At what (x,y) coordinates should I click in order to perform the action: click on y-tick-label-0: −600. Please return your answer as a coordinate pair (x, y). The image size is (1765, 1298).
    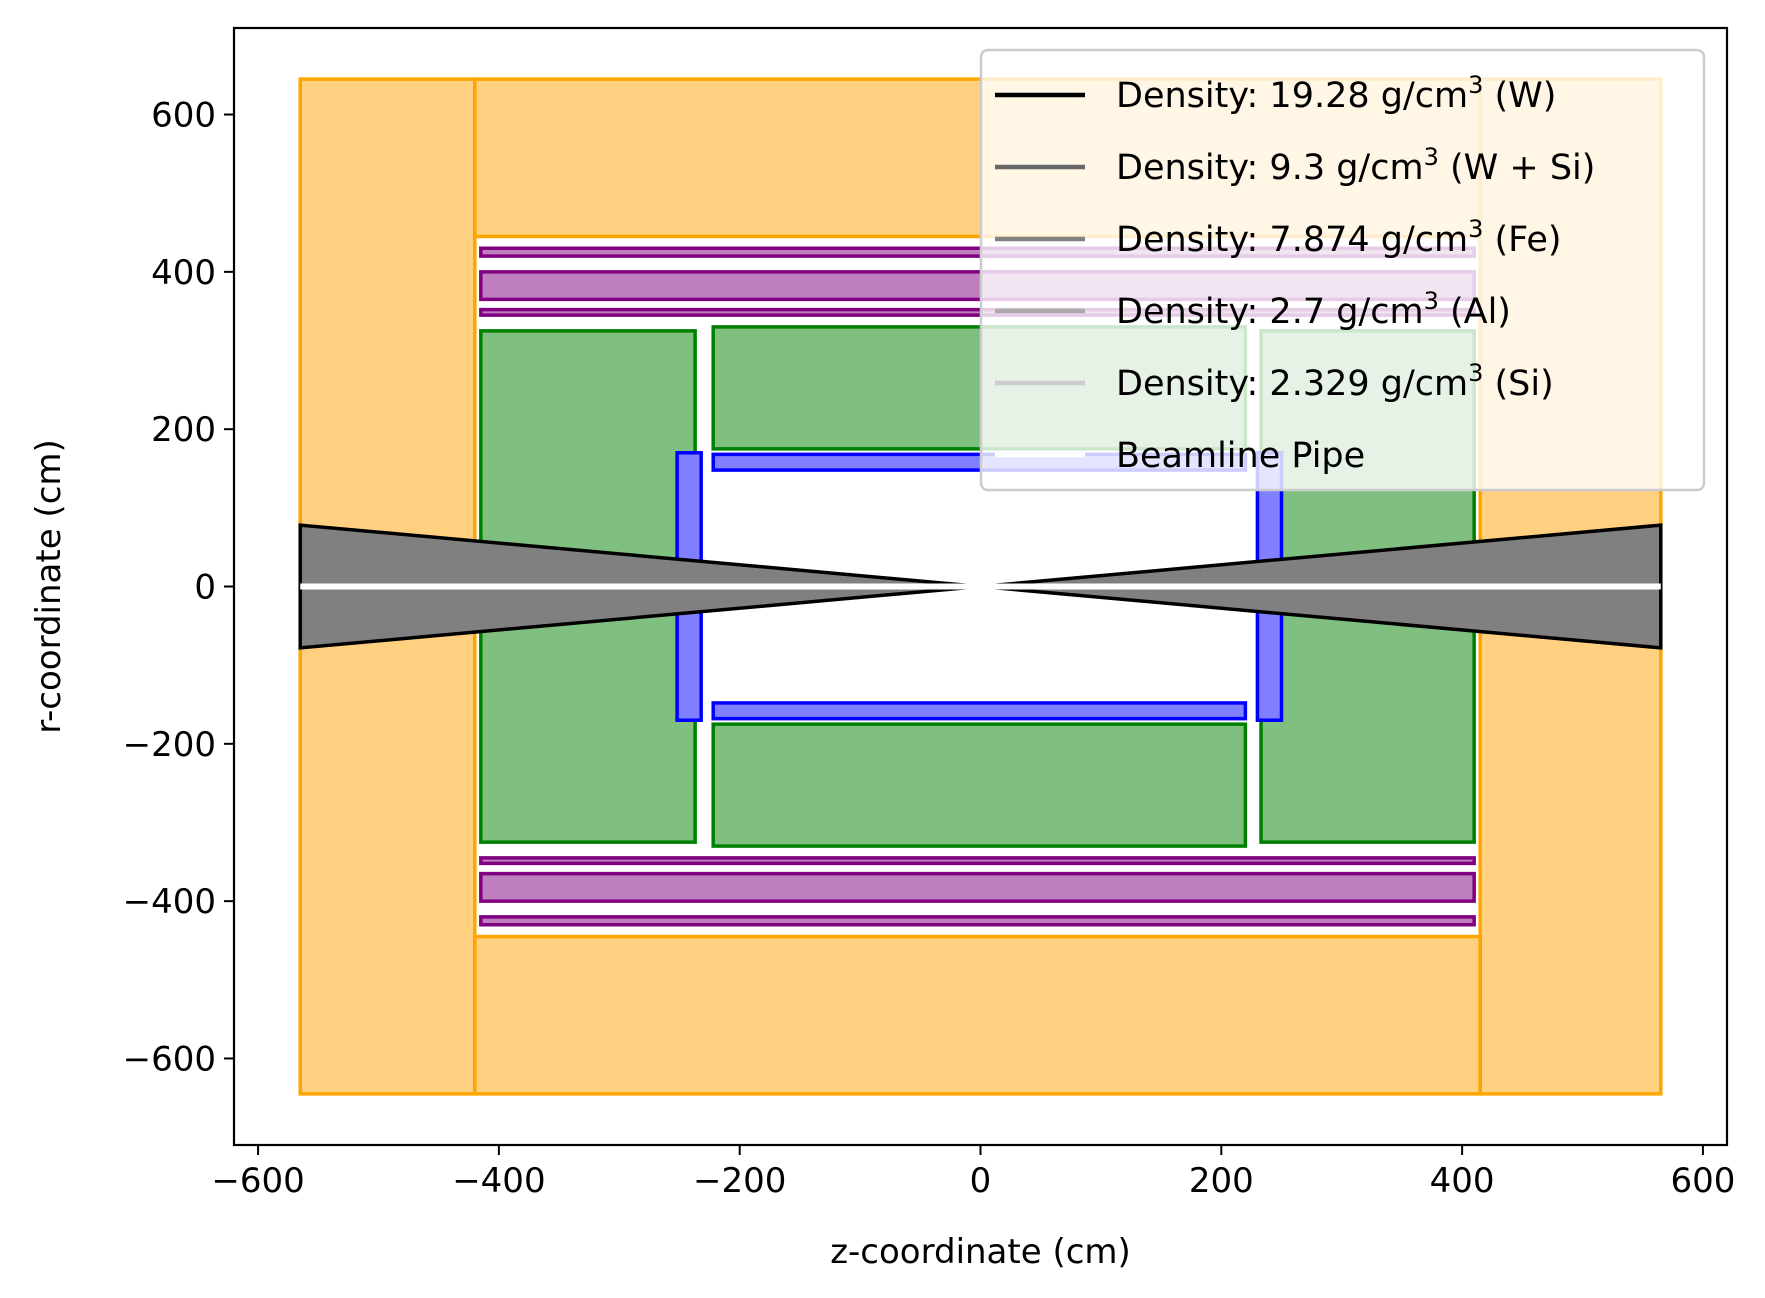
    Looking at the image, I should click on (169, 1059).